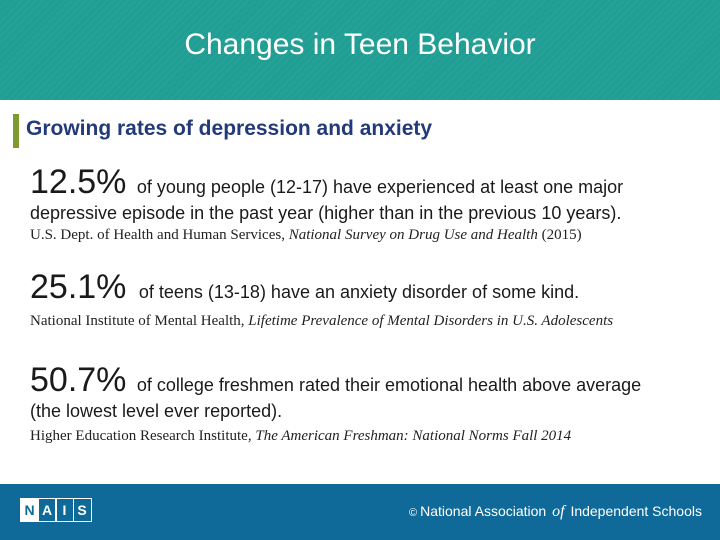 The height and width of the screenshot is (540, 720). Describe the element at coordinates (413, 235) in the screenshot. I see `source-title: National Survey on Drug Use and Health` at that location.